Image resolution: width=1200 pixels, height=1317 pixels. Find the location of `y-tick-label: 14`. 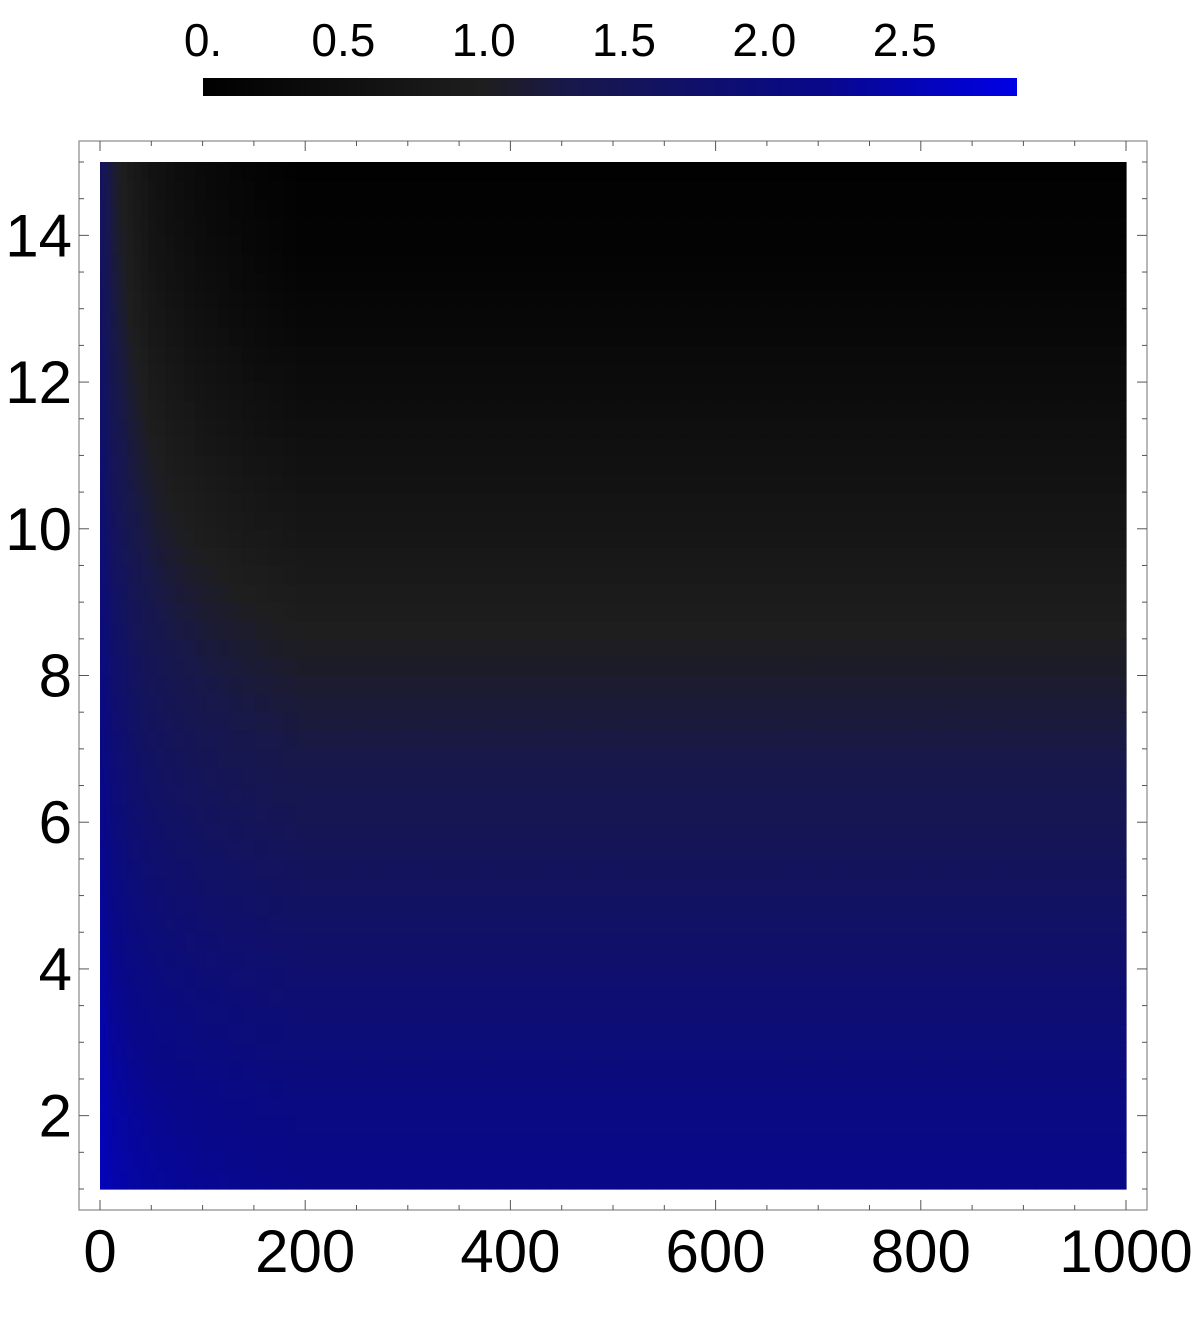

y-tick-label: 14 is located at coordinates (38, 235).